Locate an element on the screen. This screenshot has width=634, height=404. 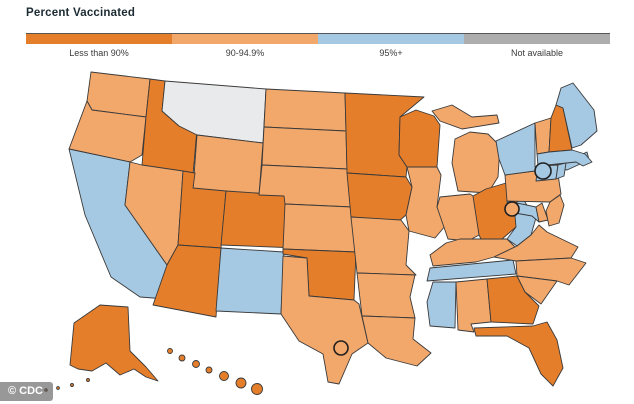
legend-swatch-95-plus is located at coordinates (391, 39).